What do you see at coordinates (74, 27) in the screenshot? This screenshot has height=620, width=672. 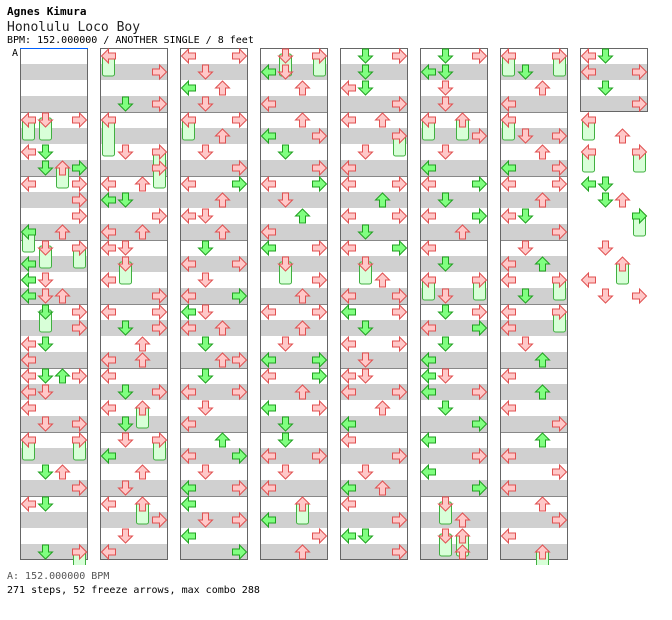 I see `song-title: Honolulu Loco Boy` at bounding box center [74, 27].